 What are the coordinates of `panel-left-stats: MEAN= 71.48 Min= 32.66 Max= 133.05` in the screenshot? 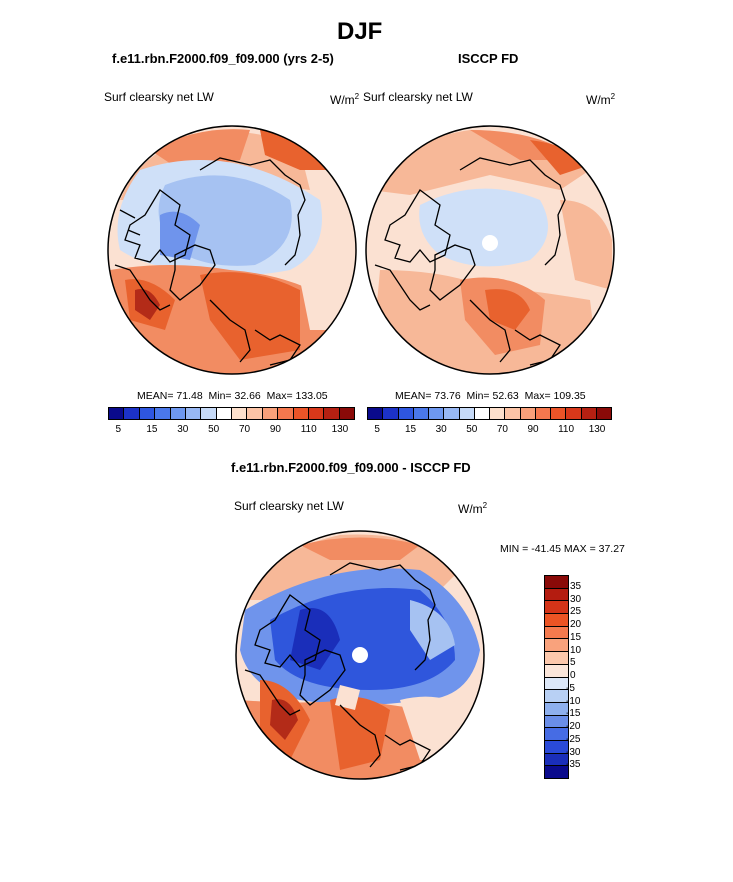 It's located at (232, 396).